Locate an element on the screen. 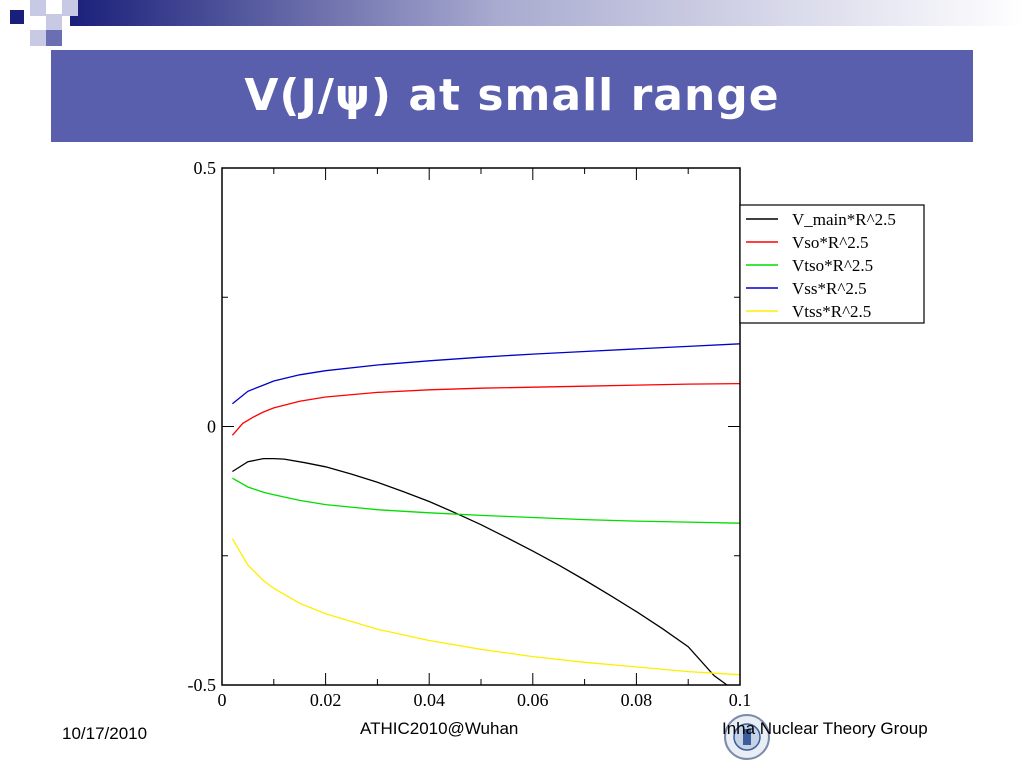 The image size is (1024, 768). y-tick-label: -0.5 is located at coordinates (202, 685).